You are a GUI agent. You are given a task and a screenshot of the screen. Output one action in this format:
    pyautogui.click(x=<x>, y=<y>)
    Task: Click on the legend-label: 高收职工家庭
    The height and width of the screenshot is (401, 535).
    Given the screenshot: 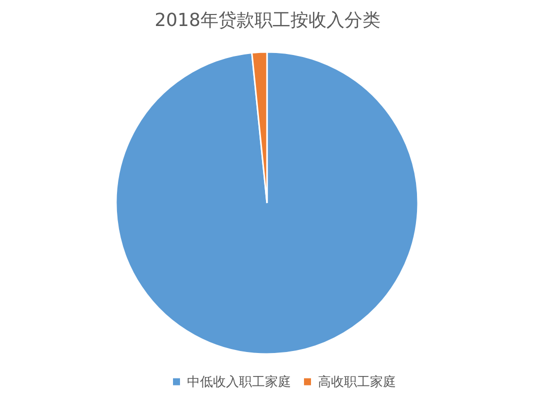 What is the action you would take?
    pyautogui.click(x=357, y=382)
    